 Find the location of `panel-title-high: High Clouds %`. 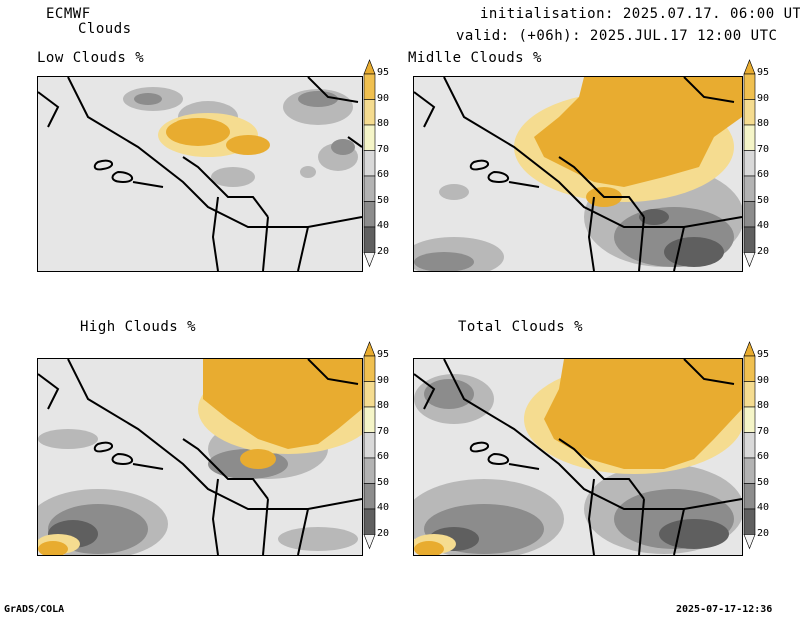

panel-title-high: High Clouds % is located at coordinates (138, 327).